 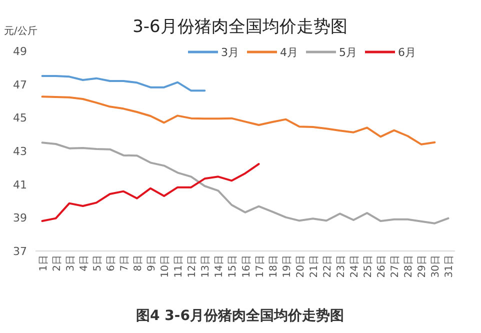 What do you see at coordinates (138, 263) in the screenshot?
I see `x-tick-label: 8日` at bounding box center [138, 263].